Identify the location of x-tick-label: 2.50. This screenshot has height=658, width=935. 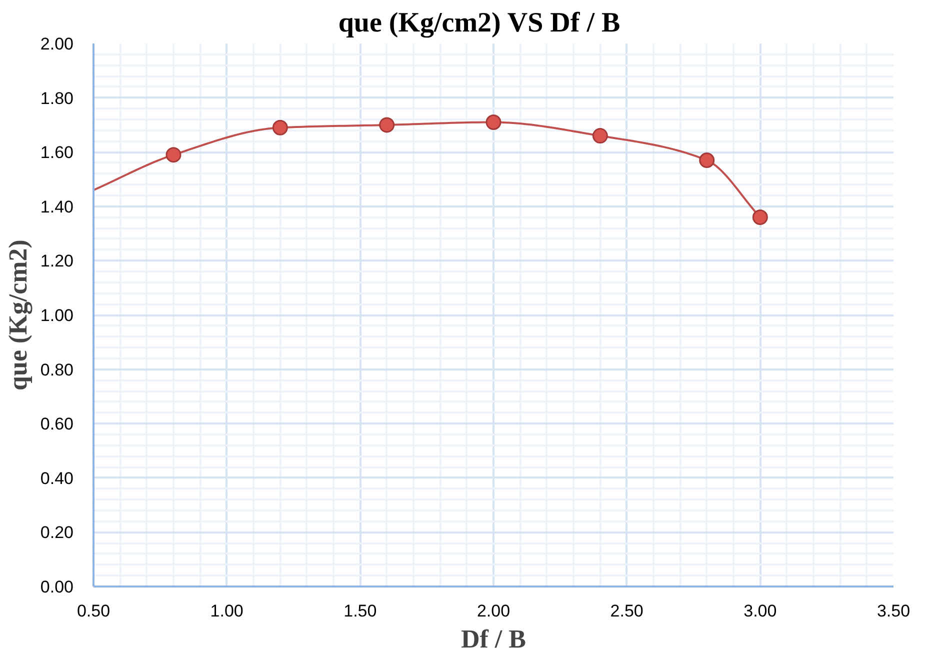
(627, 611).